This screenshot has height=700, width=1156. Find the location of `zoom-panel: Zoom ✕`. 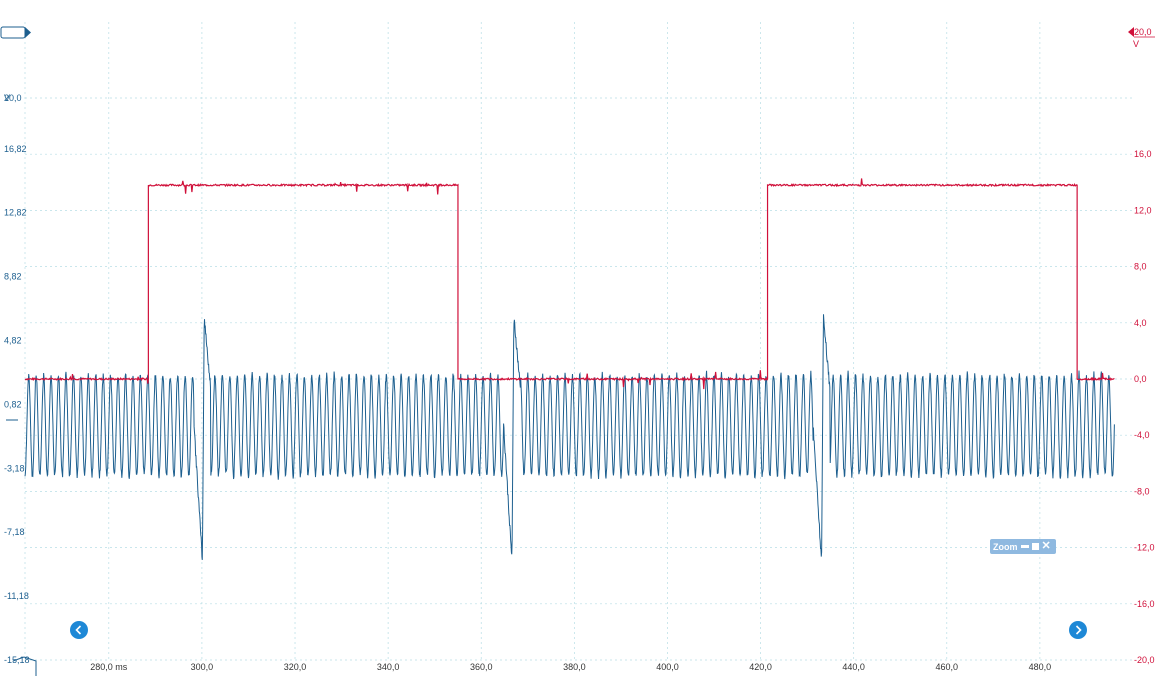

zoom-panel: Zoom ✕ is located at coordinates (1023, 546).